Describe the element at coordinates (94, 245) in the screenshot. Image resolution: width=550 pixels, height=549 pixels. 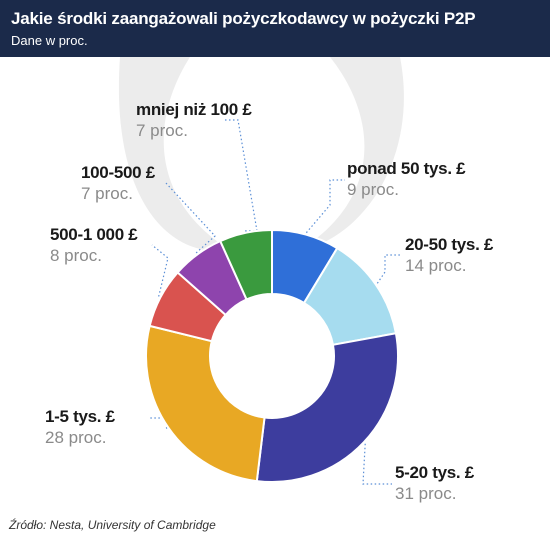
I see `slice-label-500-1000: 500-1 000 £ 8 proc.` at that location.